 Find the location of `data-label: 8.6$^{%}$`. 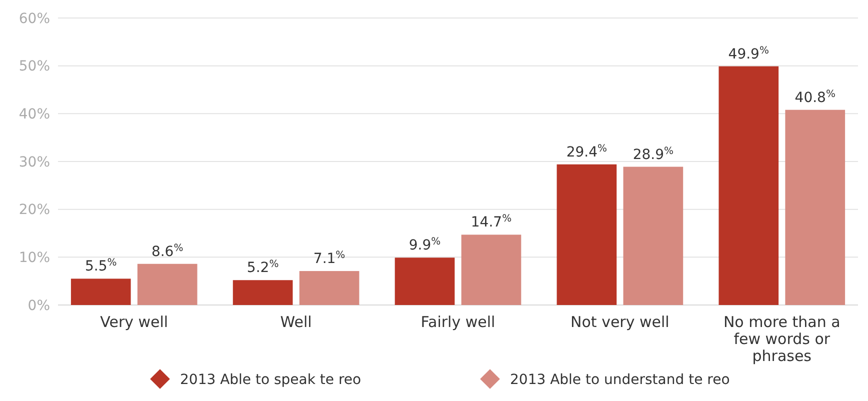

data-label: 8.6$^{%}$ is located at coordinates (167, 251).